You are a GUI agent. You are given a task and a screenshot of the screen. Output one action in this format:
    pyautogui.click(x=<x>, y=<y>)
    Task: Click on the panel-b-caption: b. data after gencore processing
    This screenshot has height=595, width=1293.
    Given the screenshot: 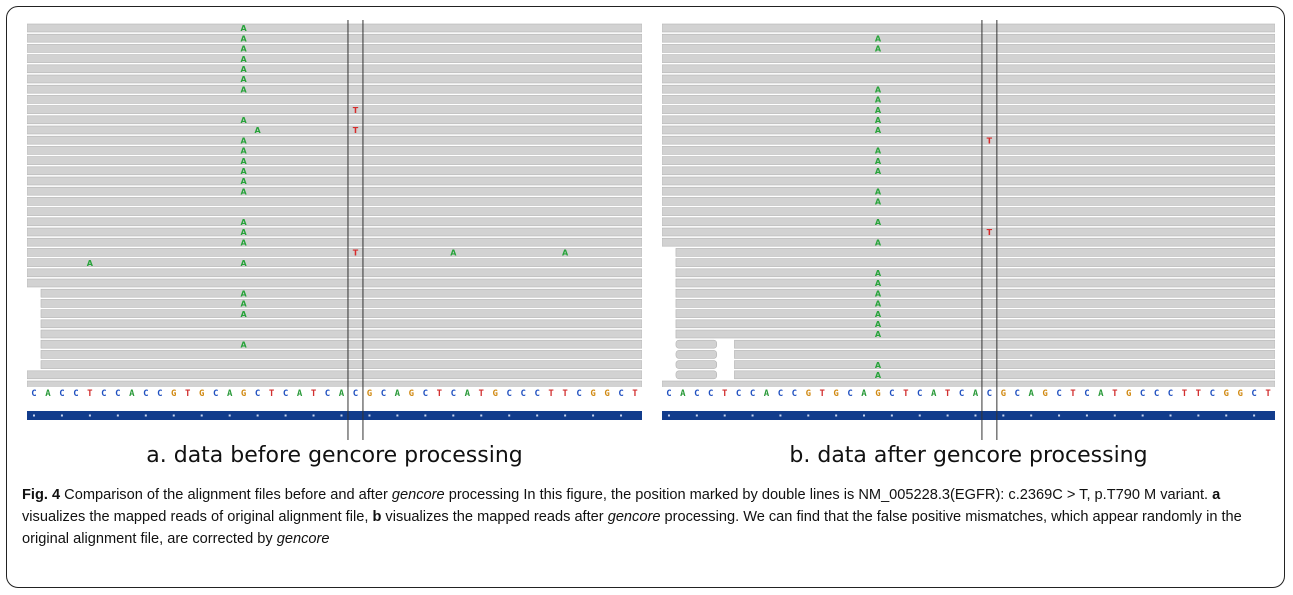 What is the action you would take?
    pyautogui.click(x=968, y=455)
    